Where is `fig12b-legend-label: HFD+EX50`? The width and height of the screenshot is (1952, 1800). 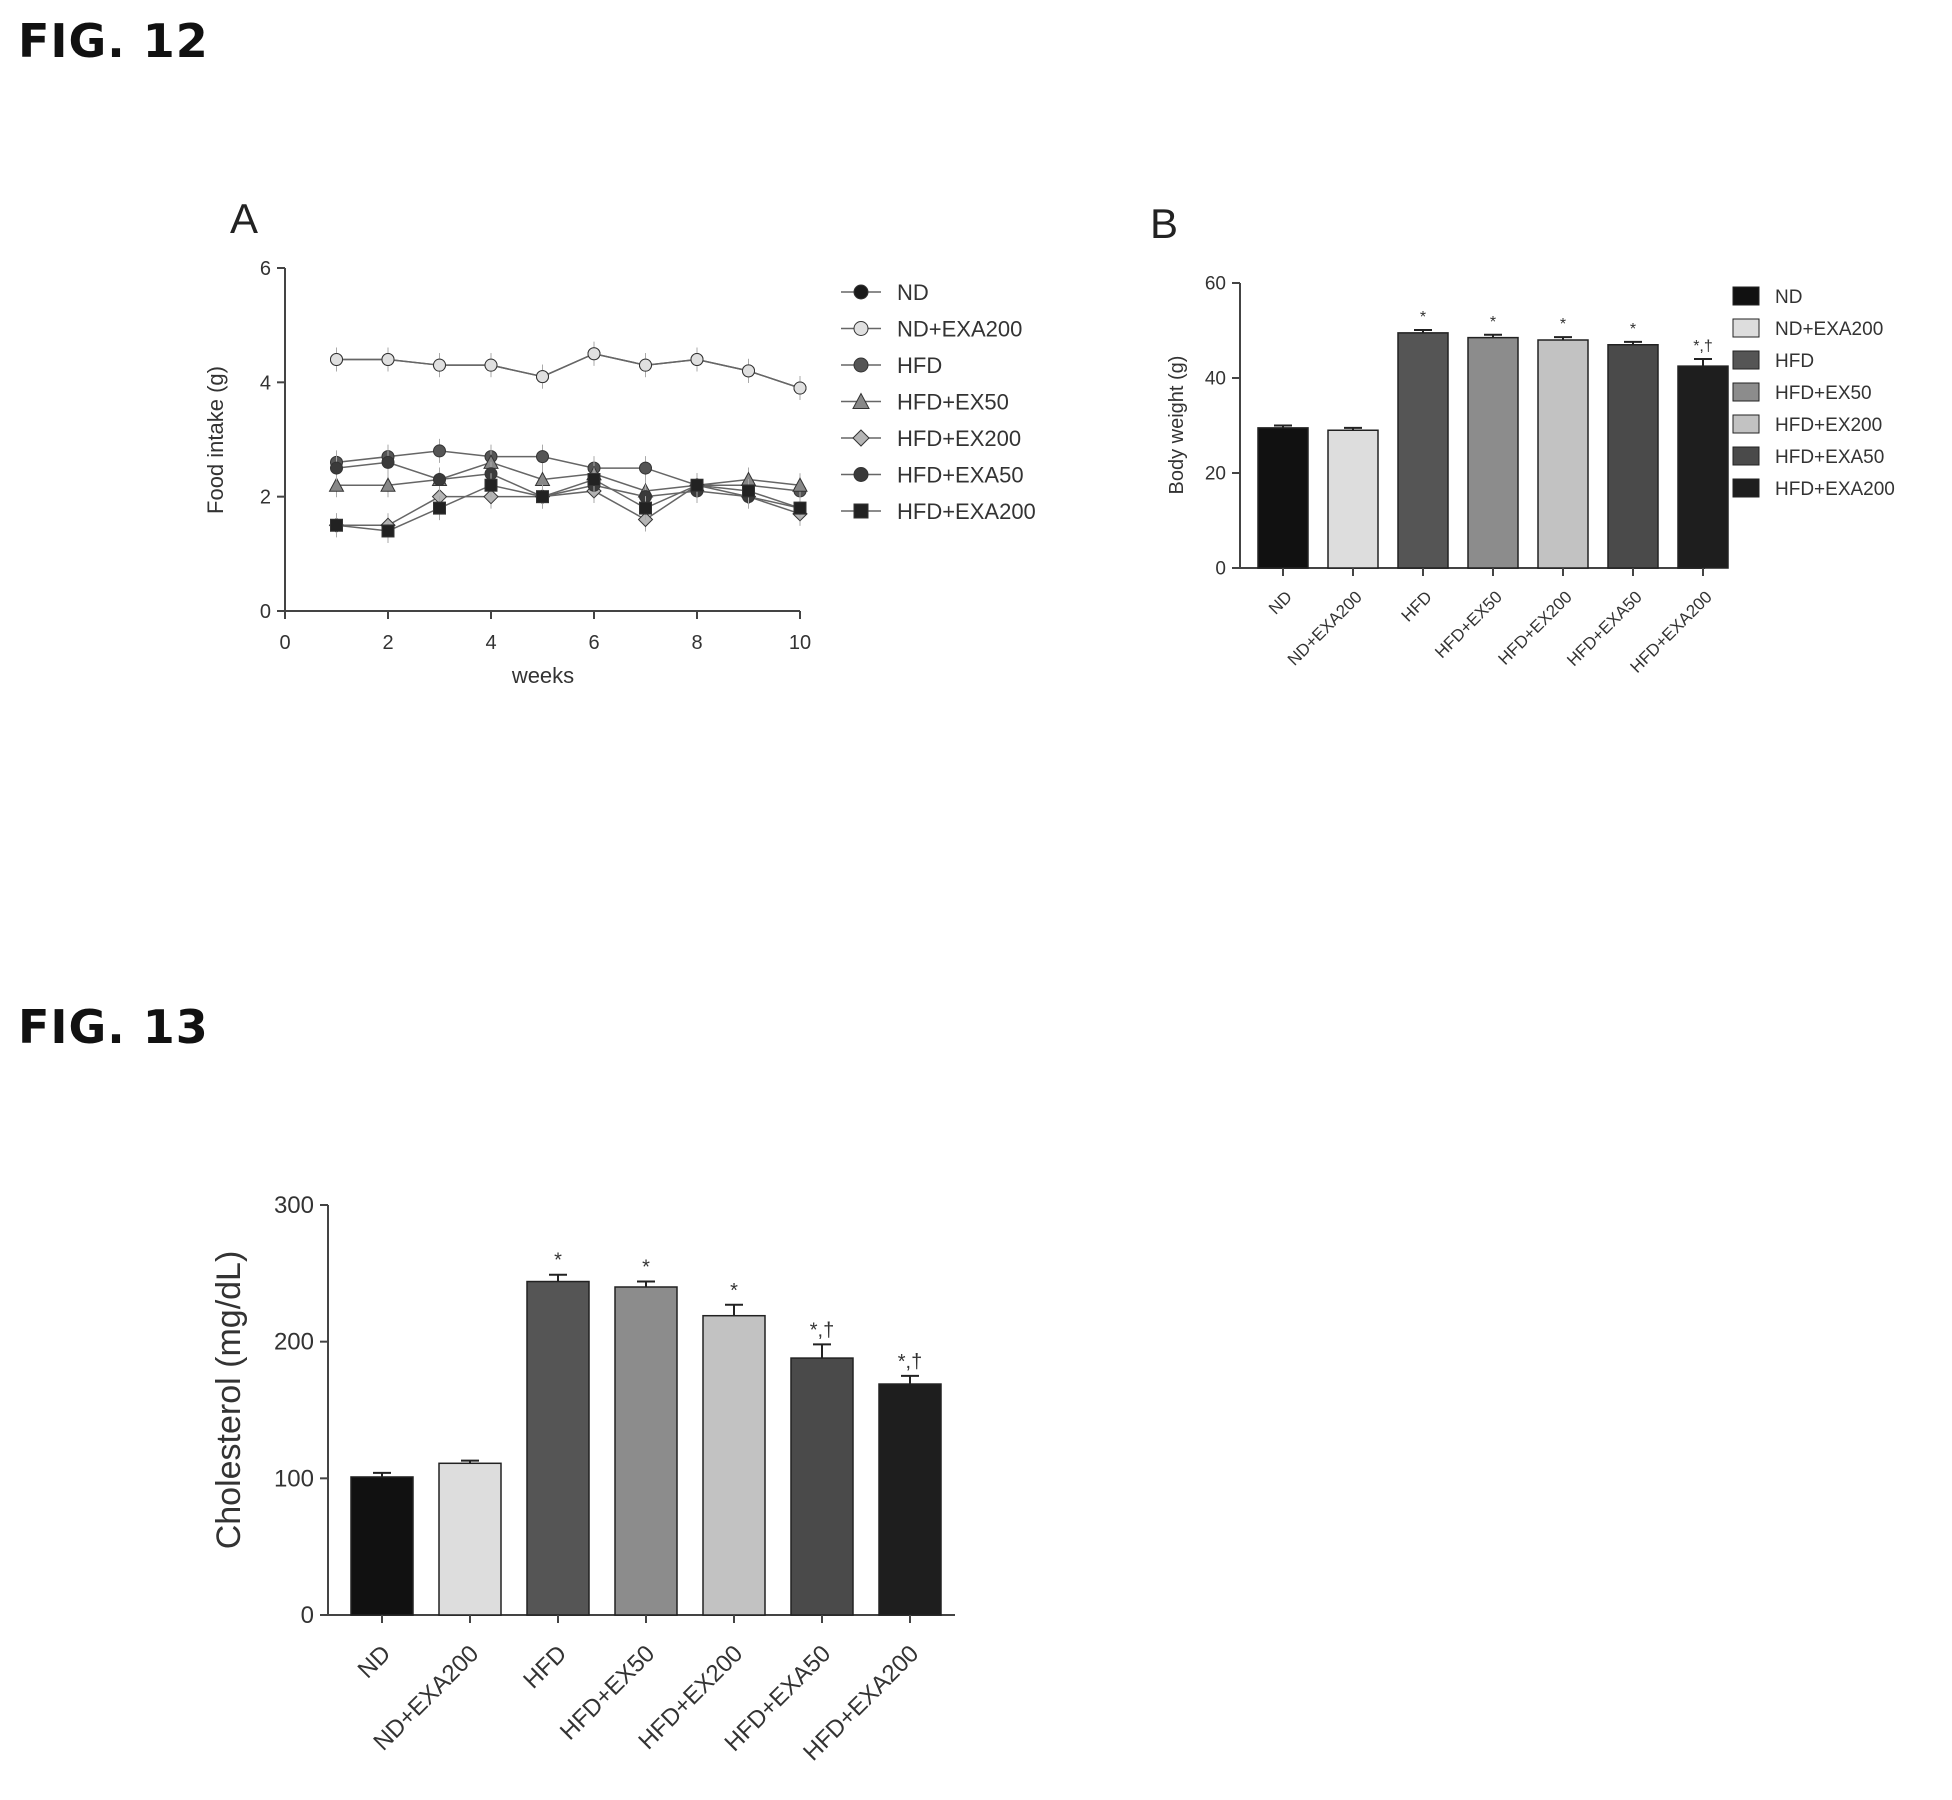
fig12b-legend-label: HFD+EX50 is located at coordinates (1823, 393).